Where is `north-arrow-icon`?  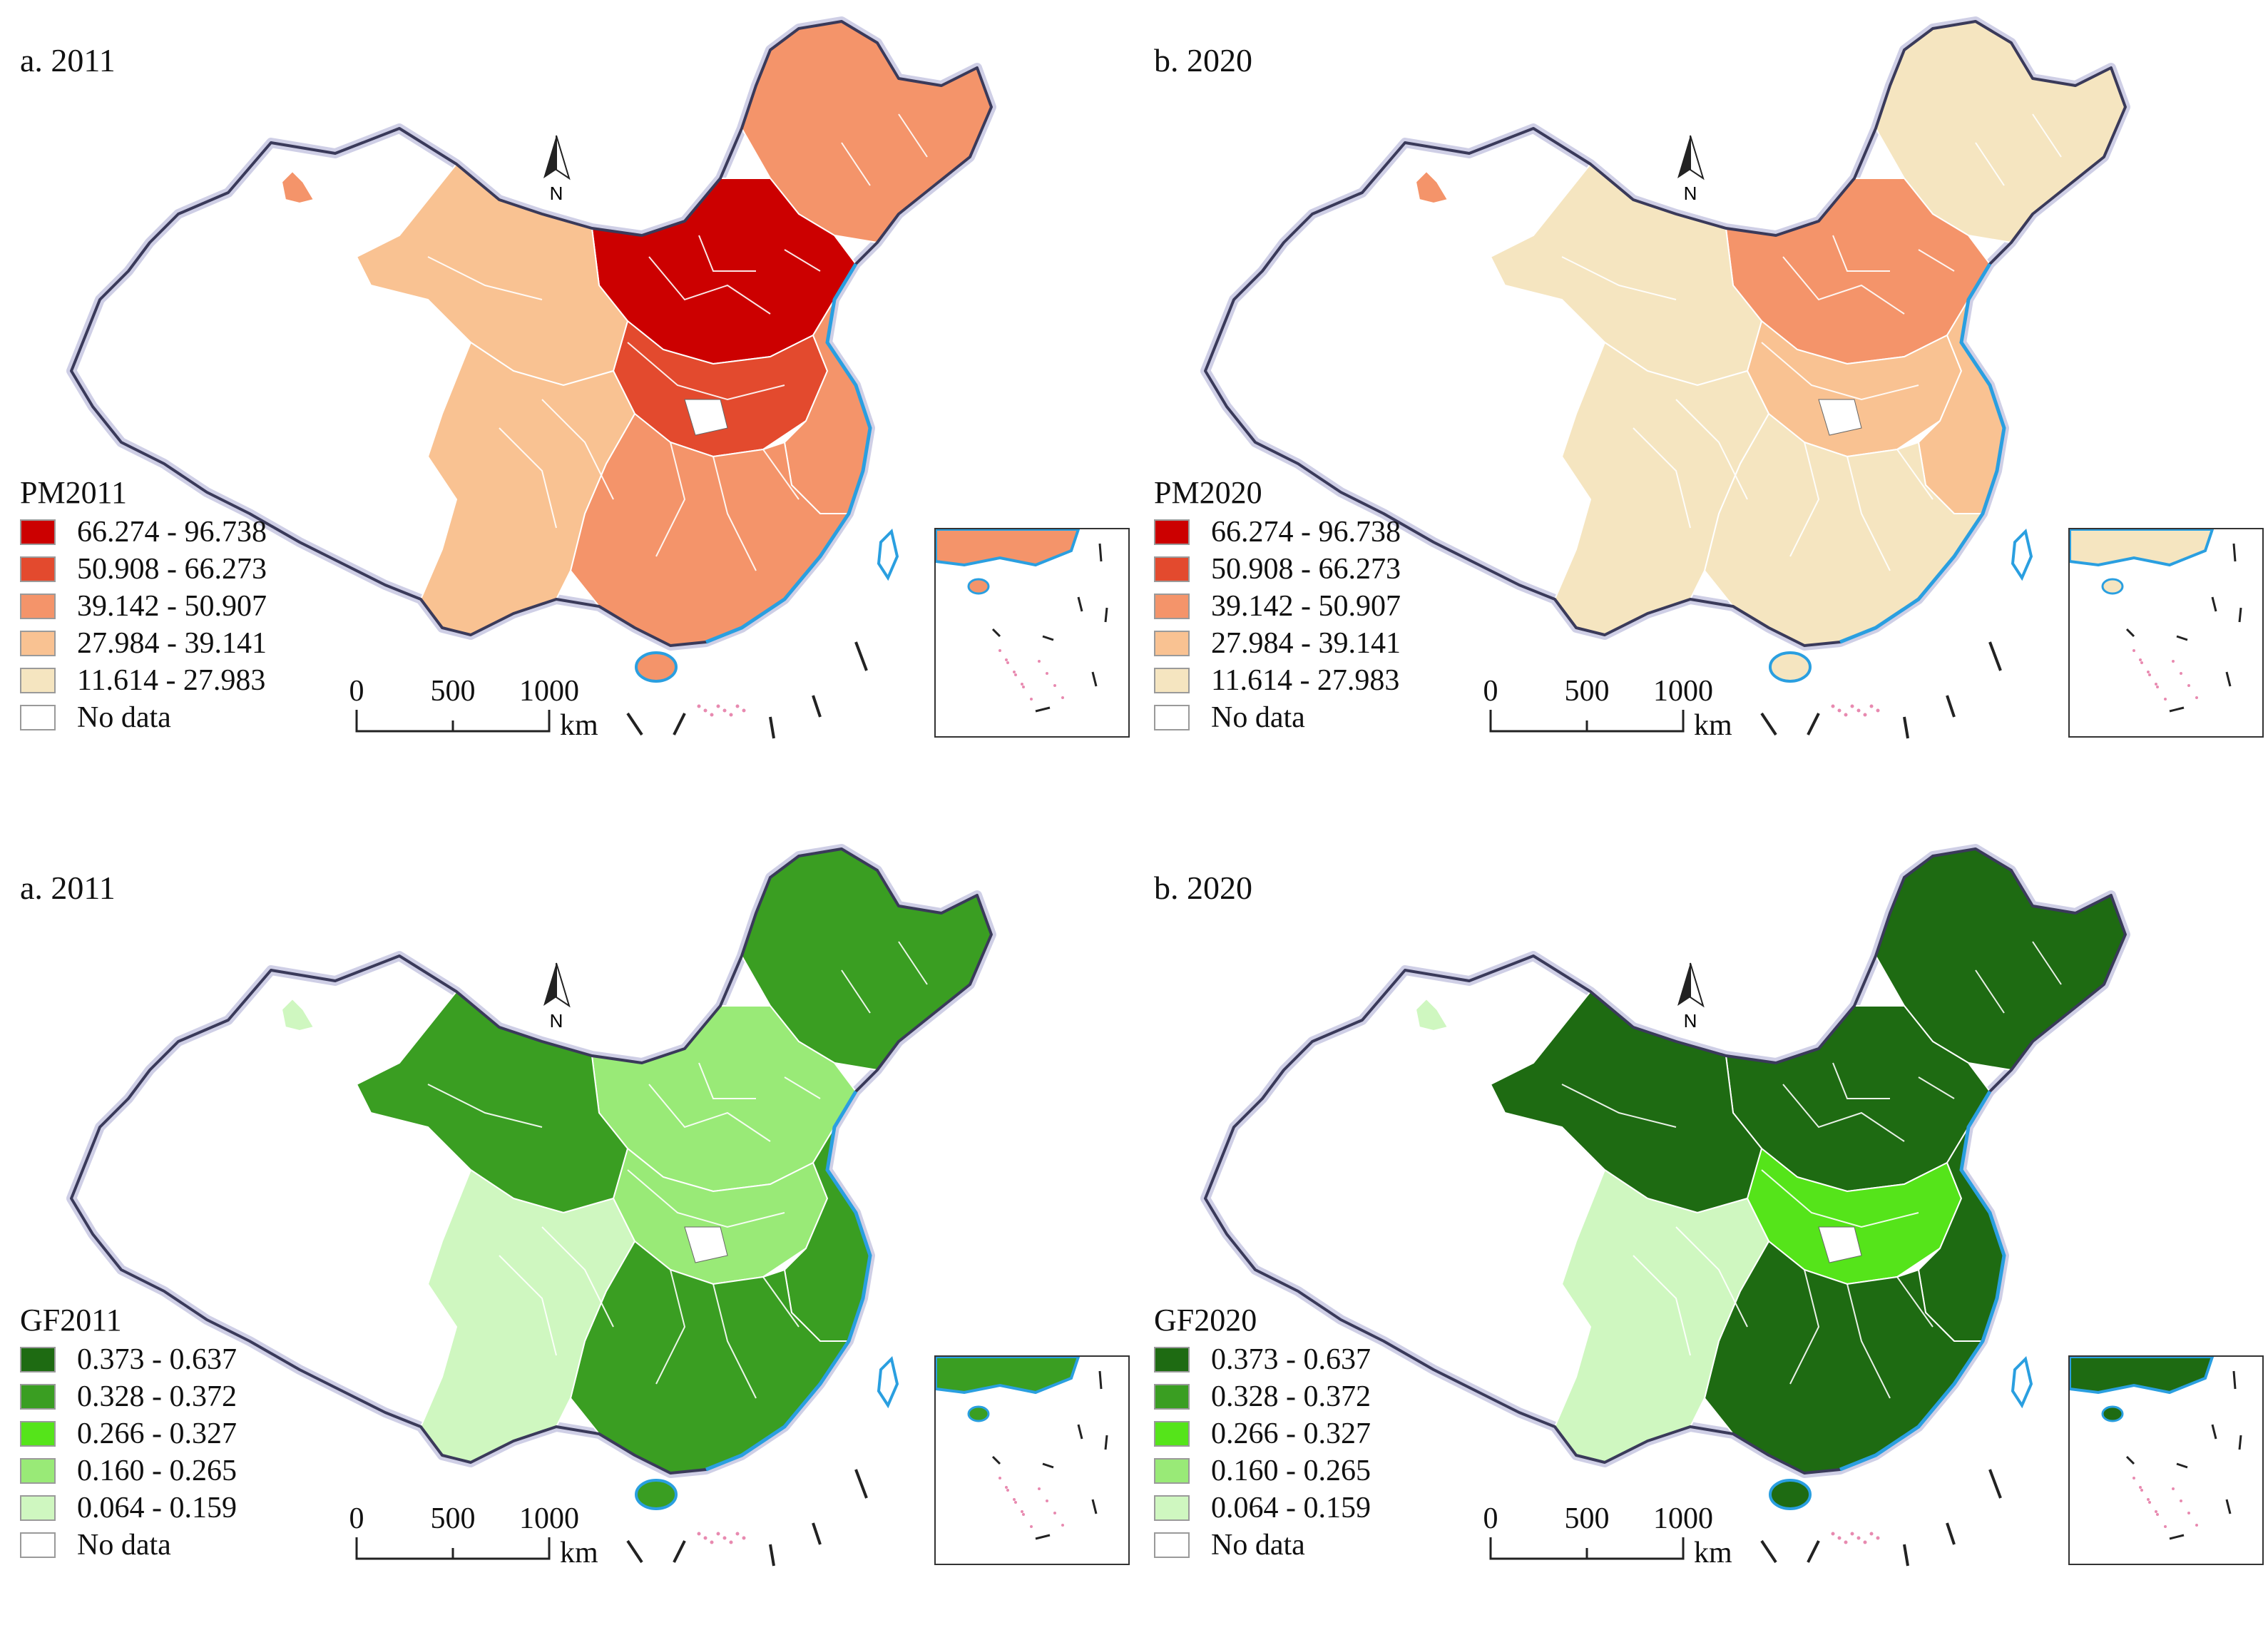 north-arrow-icon is located at coordinates (1691, 985).